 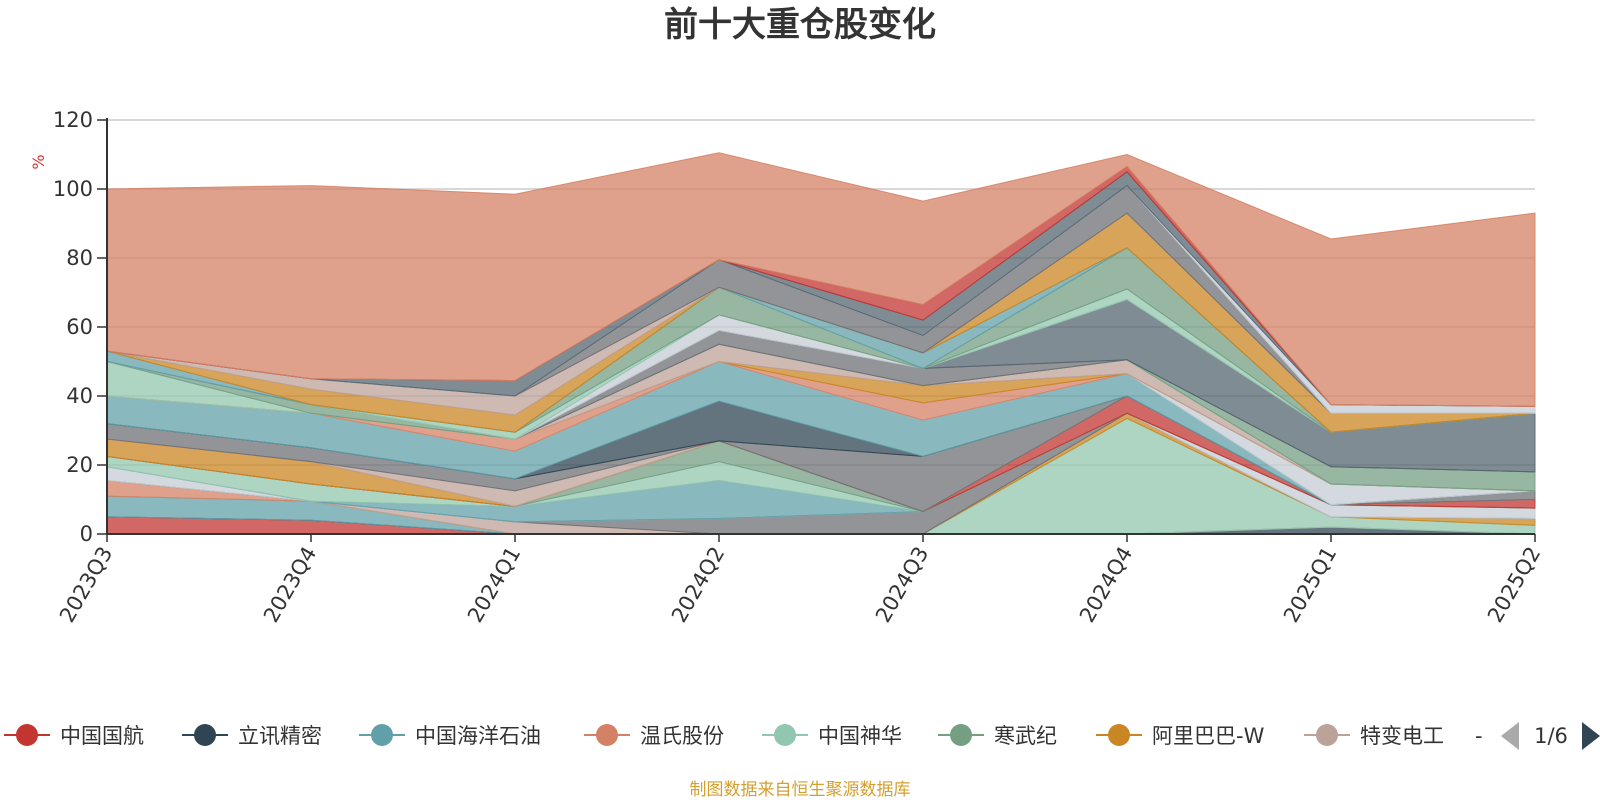 What do you see at coordinates (1510, 736) in the screenshot?
I see `legend-prev-page-icon` at bounding box center [1510, 736].